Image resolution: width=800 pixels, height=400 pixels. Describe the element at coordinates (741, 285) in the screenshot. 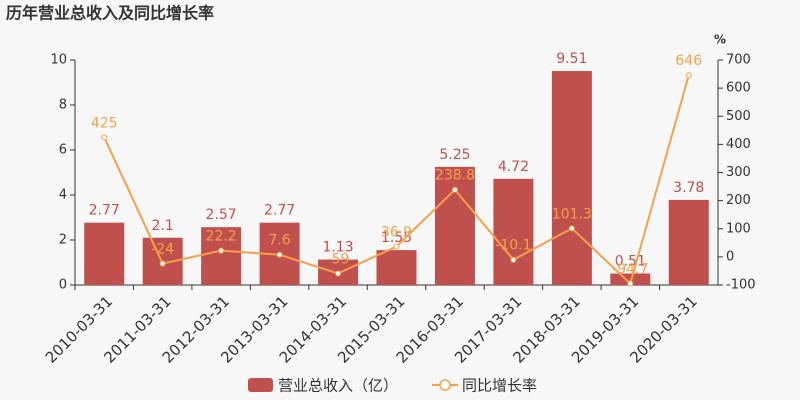

I see `y2-tick-label: -100` at that location.